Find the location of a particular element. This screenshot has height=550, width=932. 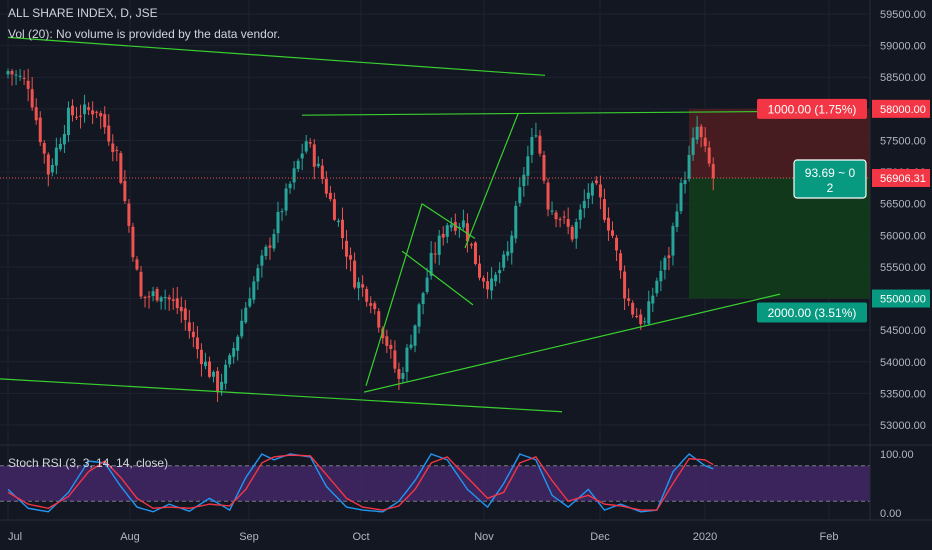

time-tick-label: Dec is located at coordinates (600, 537).